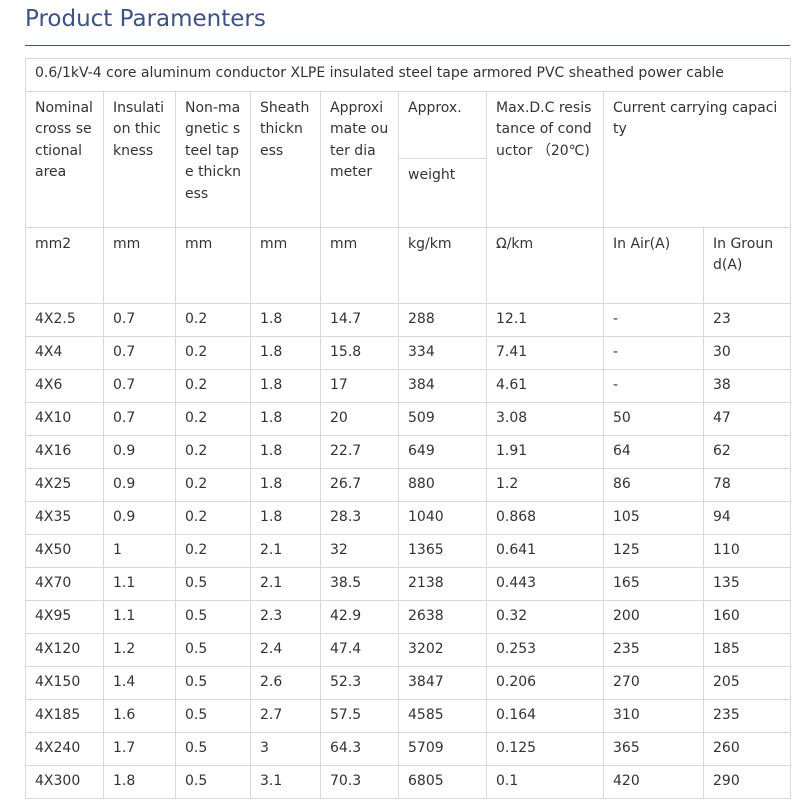 The image size is (800, 800). What do you see at coordinates (442, 124) in the screenshot?
I see `header-cell: Approx.` at bounding box center [442, 124].